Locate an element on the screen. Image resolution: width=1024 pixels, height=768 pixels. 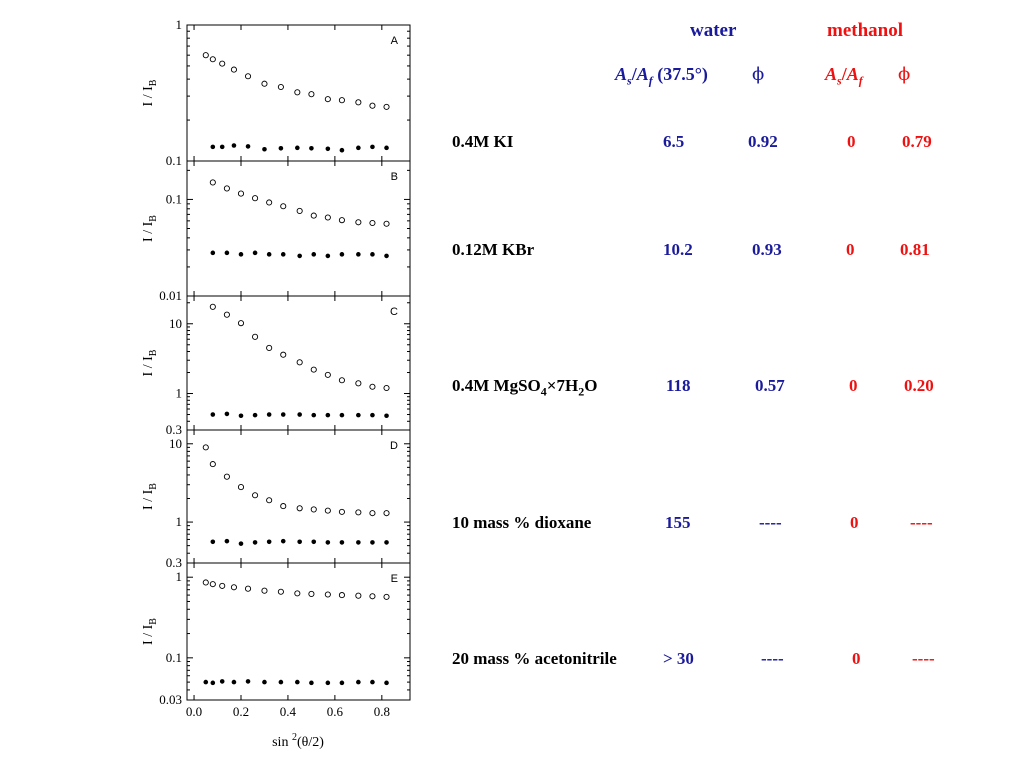
x-tick-label: 0.2 is located at coordinates (241, 711).